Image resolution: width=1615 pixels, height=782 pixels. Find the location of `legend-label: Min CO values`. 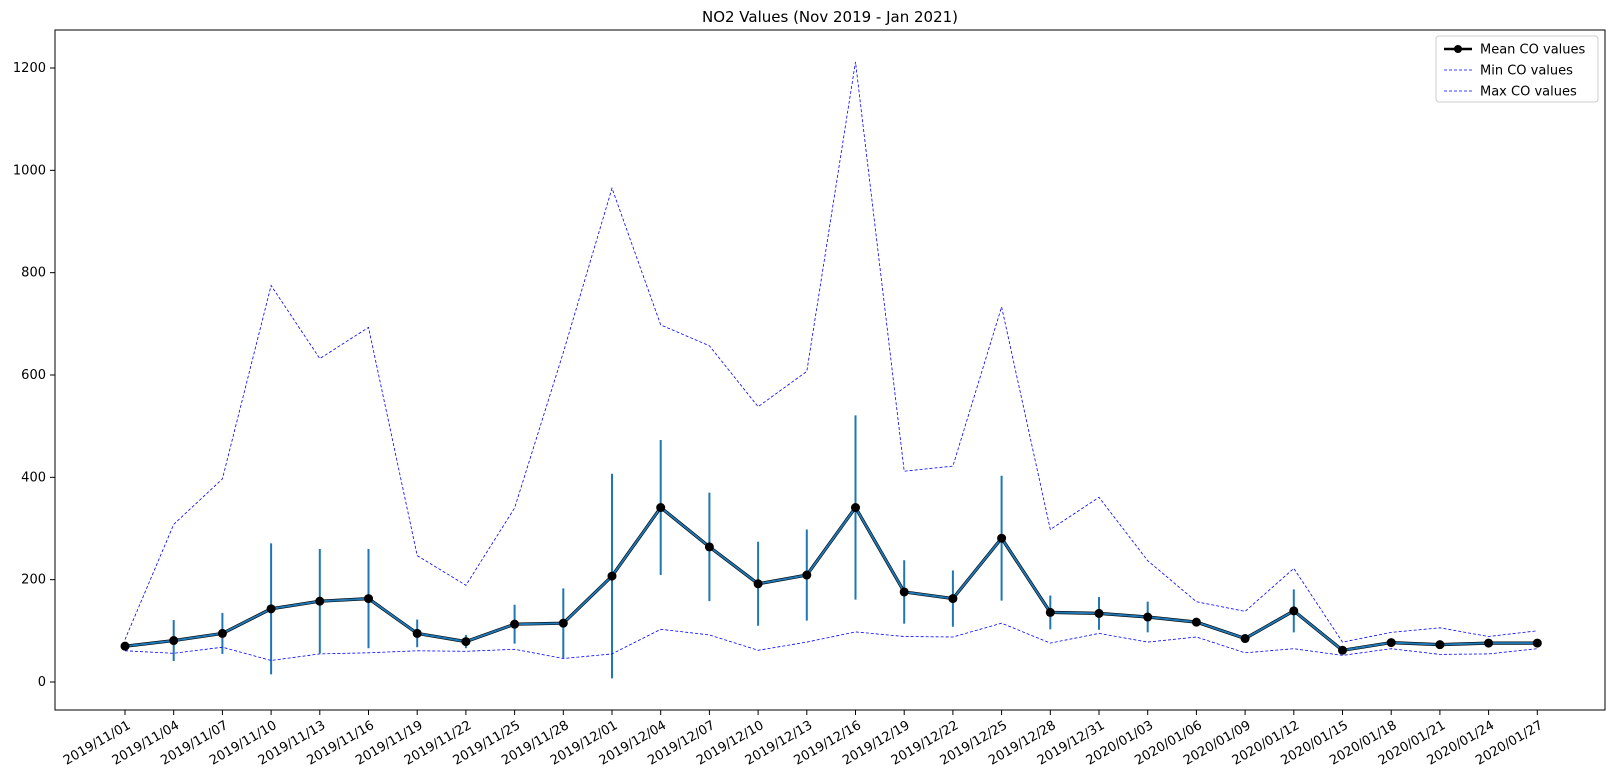

legend-label: Min CO values is located at coordinates (1526, 71).